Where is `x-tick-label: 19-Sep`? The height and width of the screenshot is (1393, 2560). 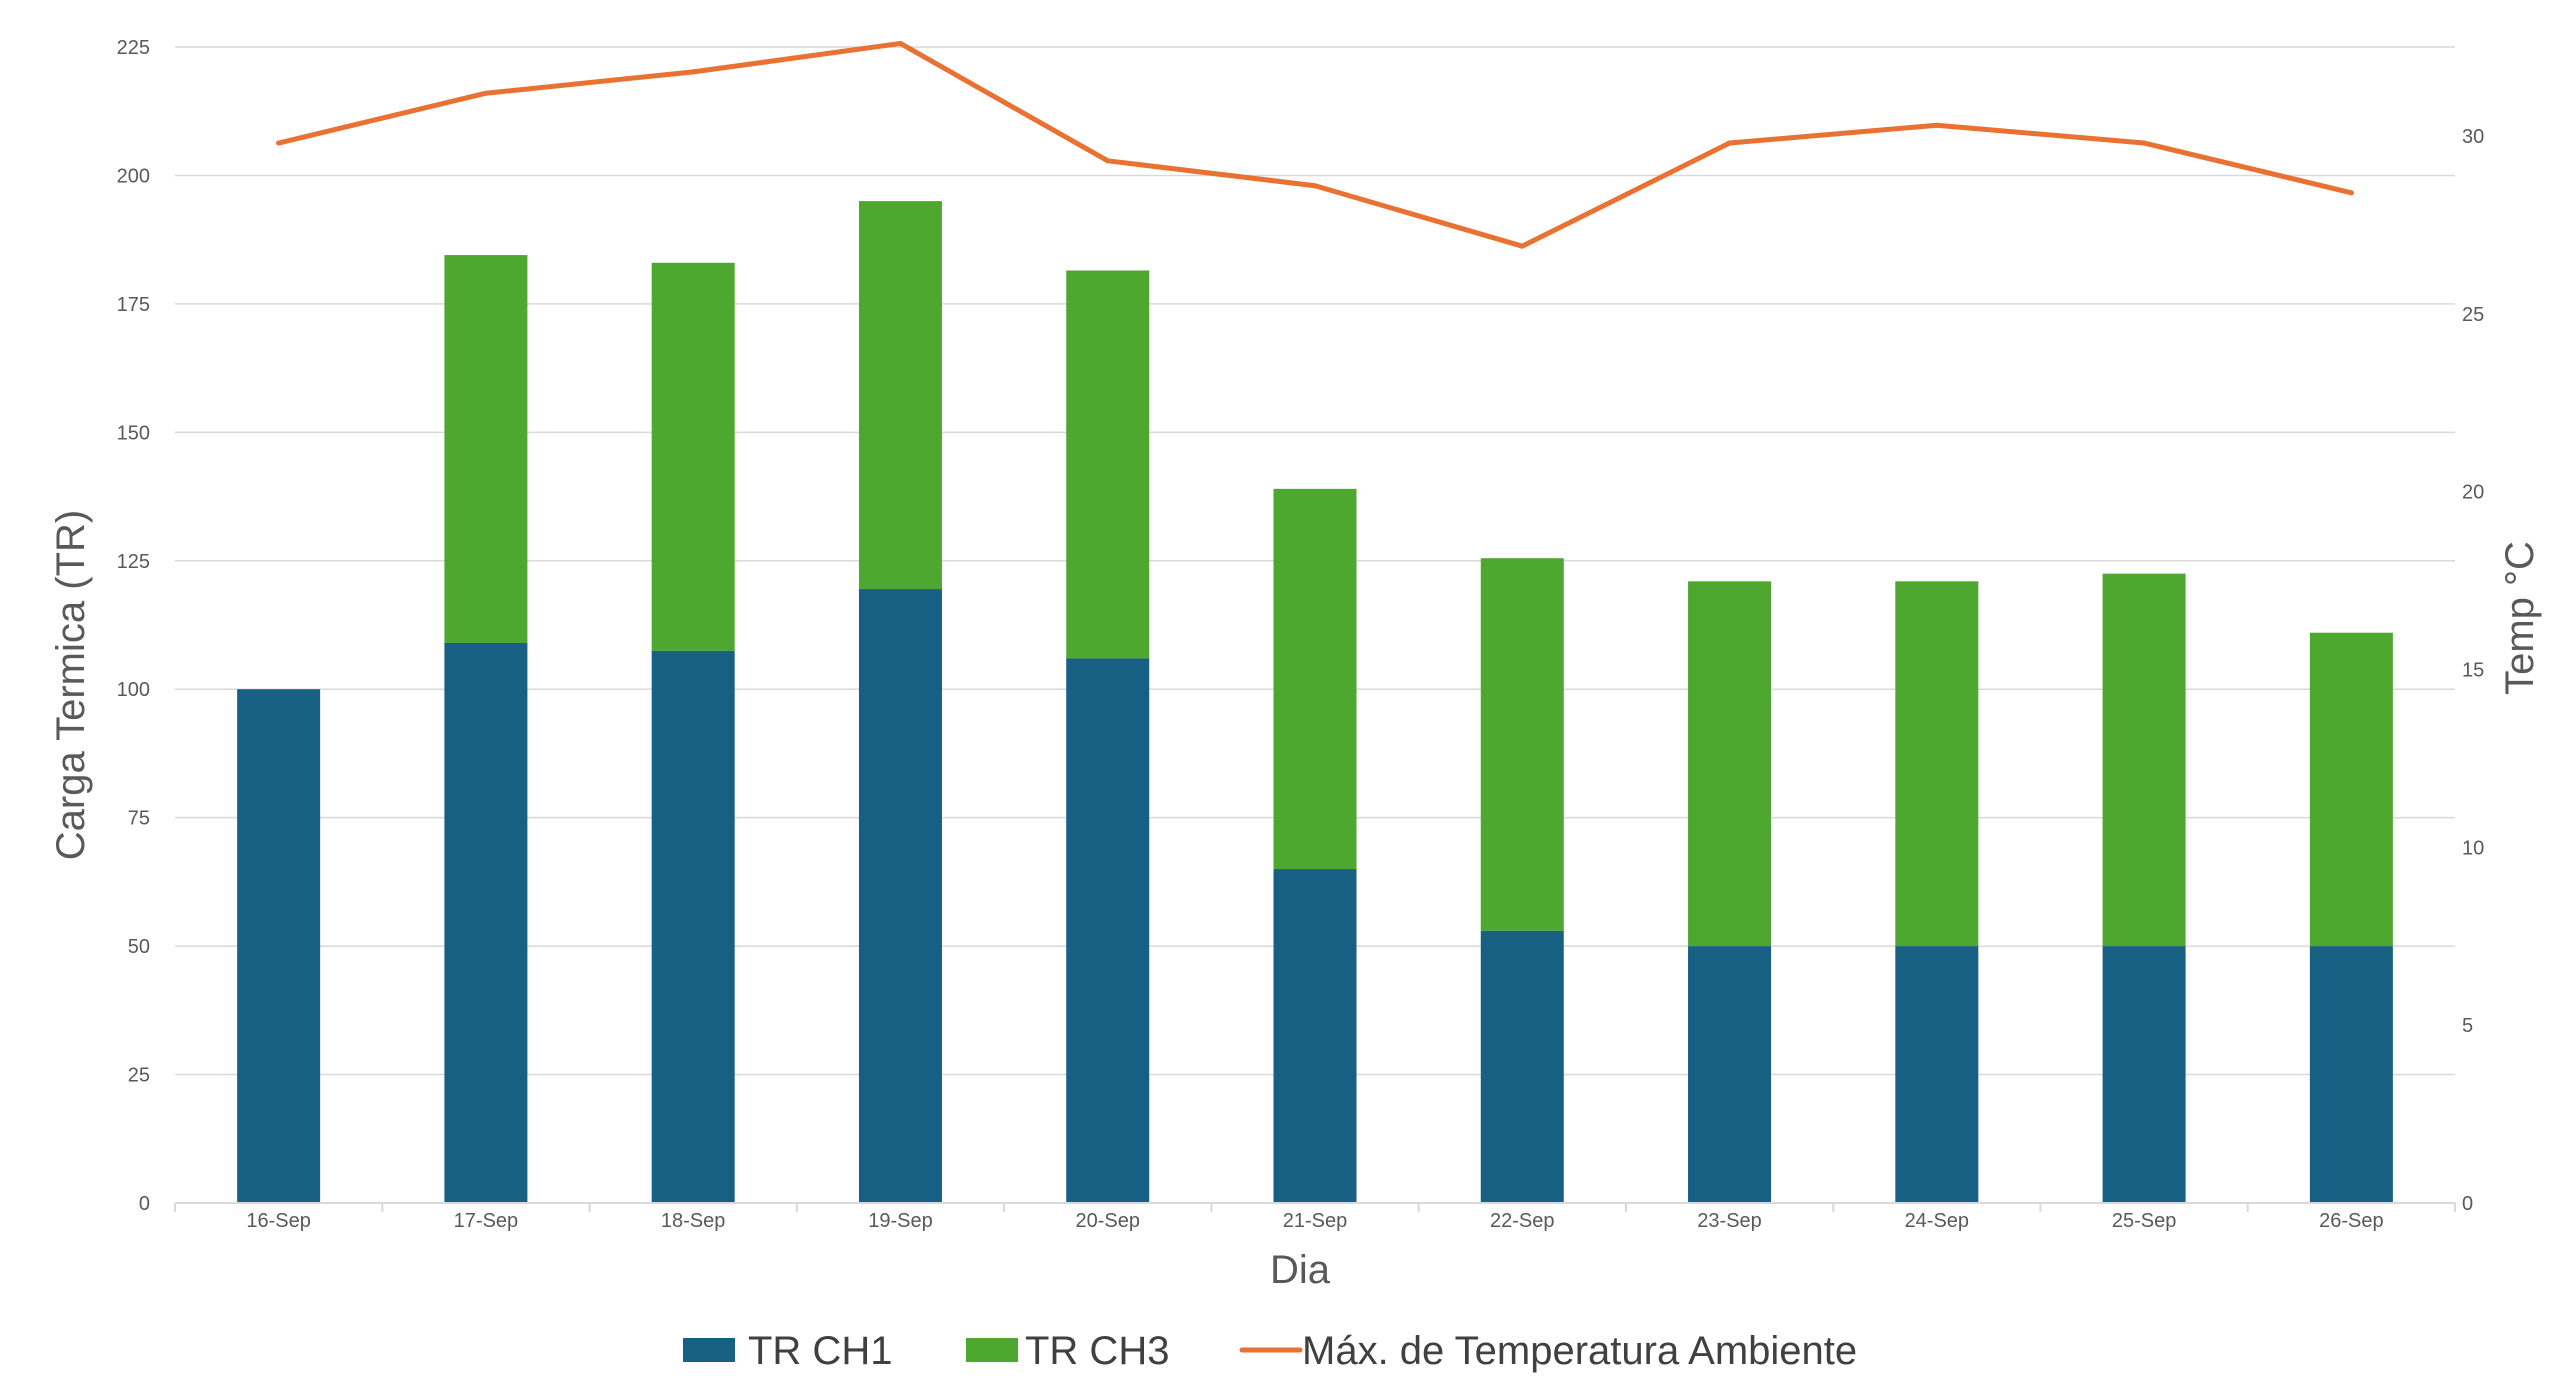 x-tick-label: 19-Sep is located at coordinates (900, 1221).